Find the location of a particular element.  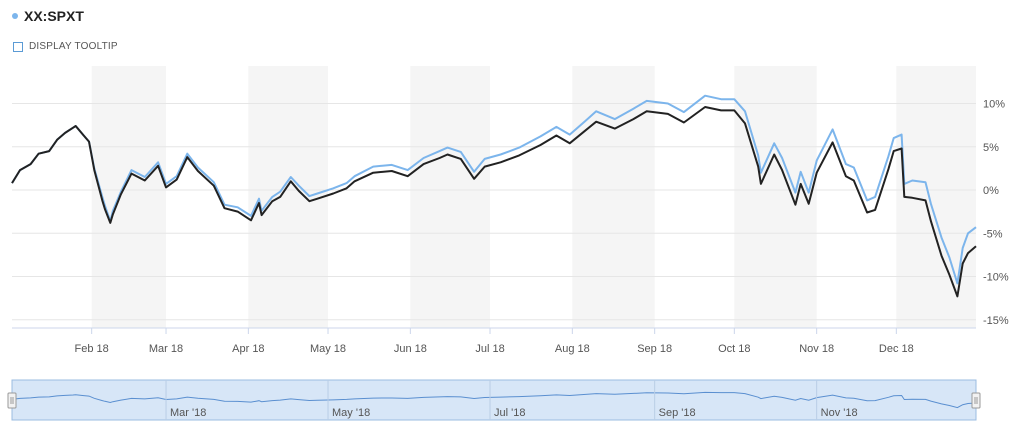

navigator-tick-label: Sep '18 is located at coordinates (677, 413).